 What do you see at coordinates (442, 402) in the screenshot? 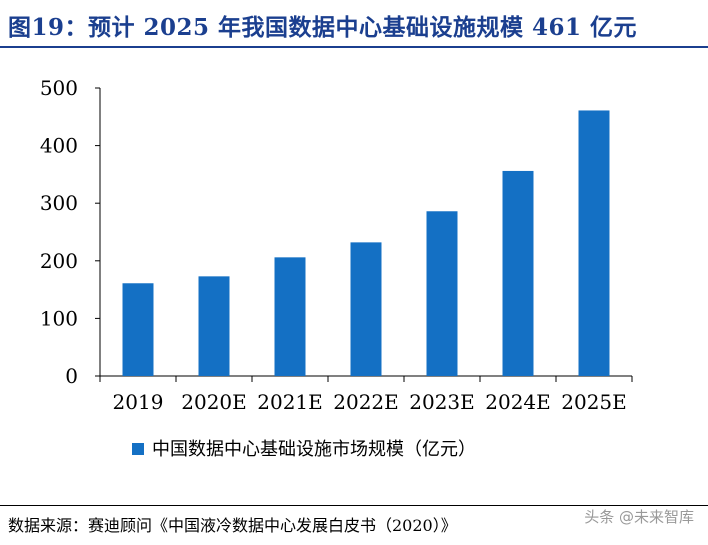
I see `x-tick-label: 2023E` at bounding box center [442, 402].